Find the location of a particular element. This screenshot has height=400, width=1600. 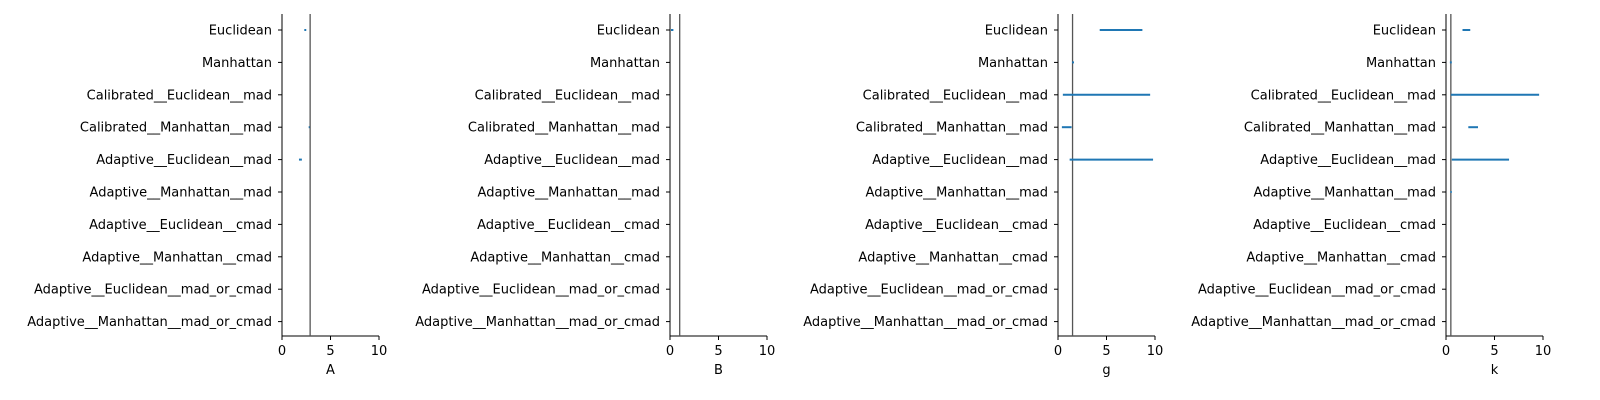

x-axis-label: A is located at coordinates (330, 370).